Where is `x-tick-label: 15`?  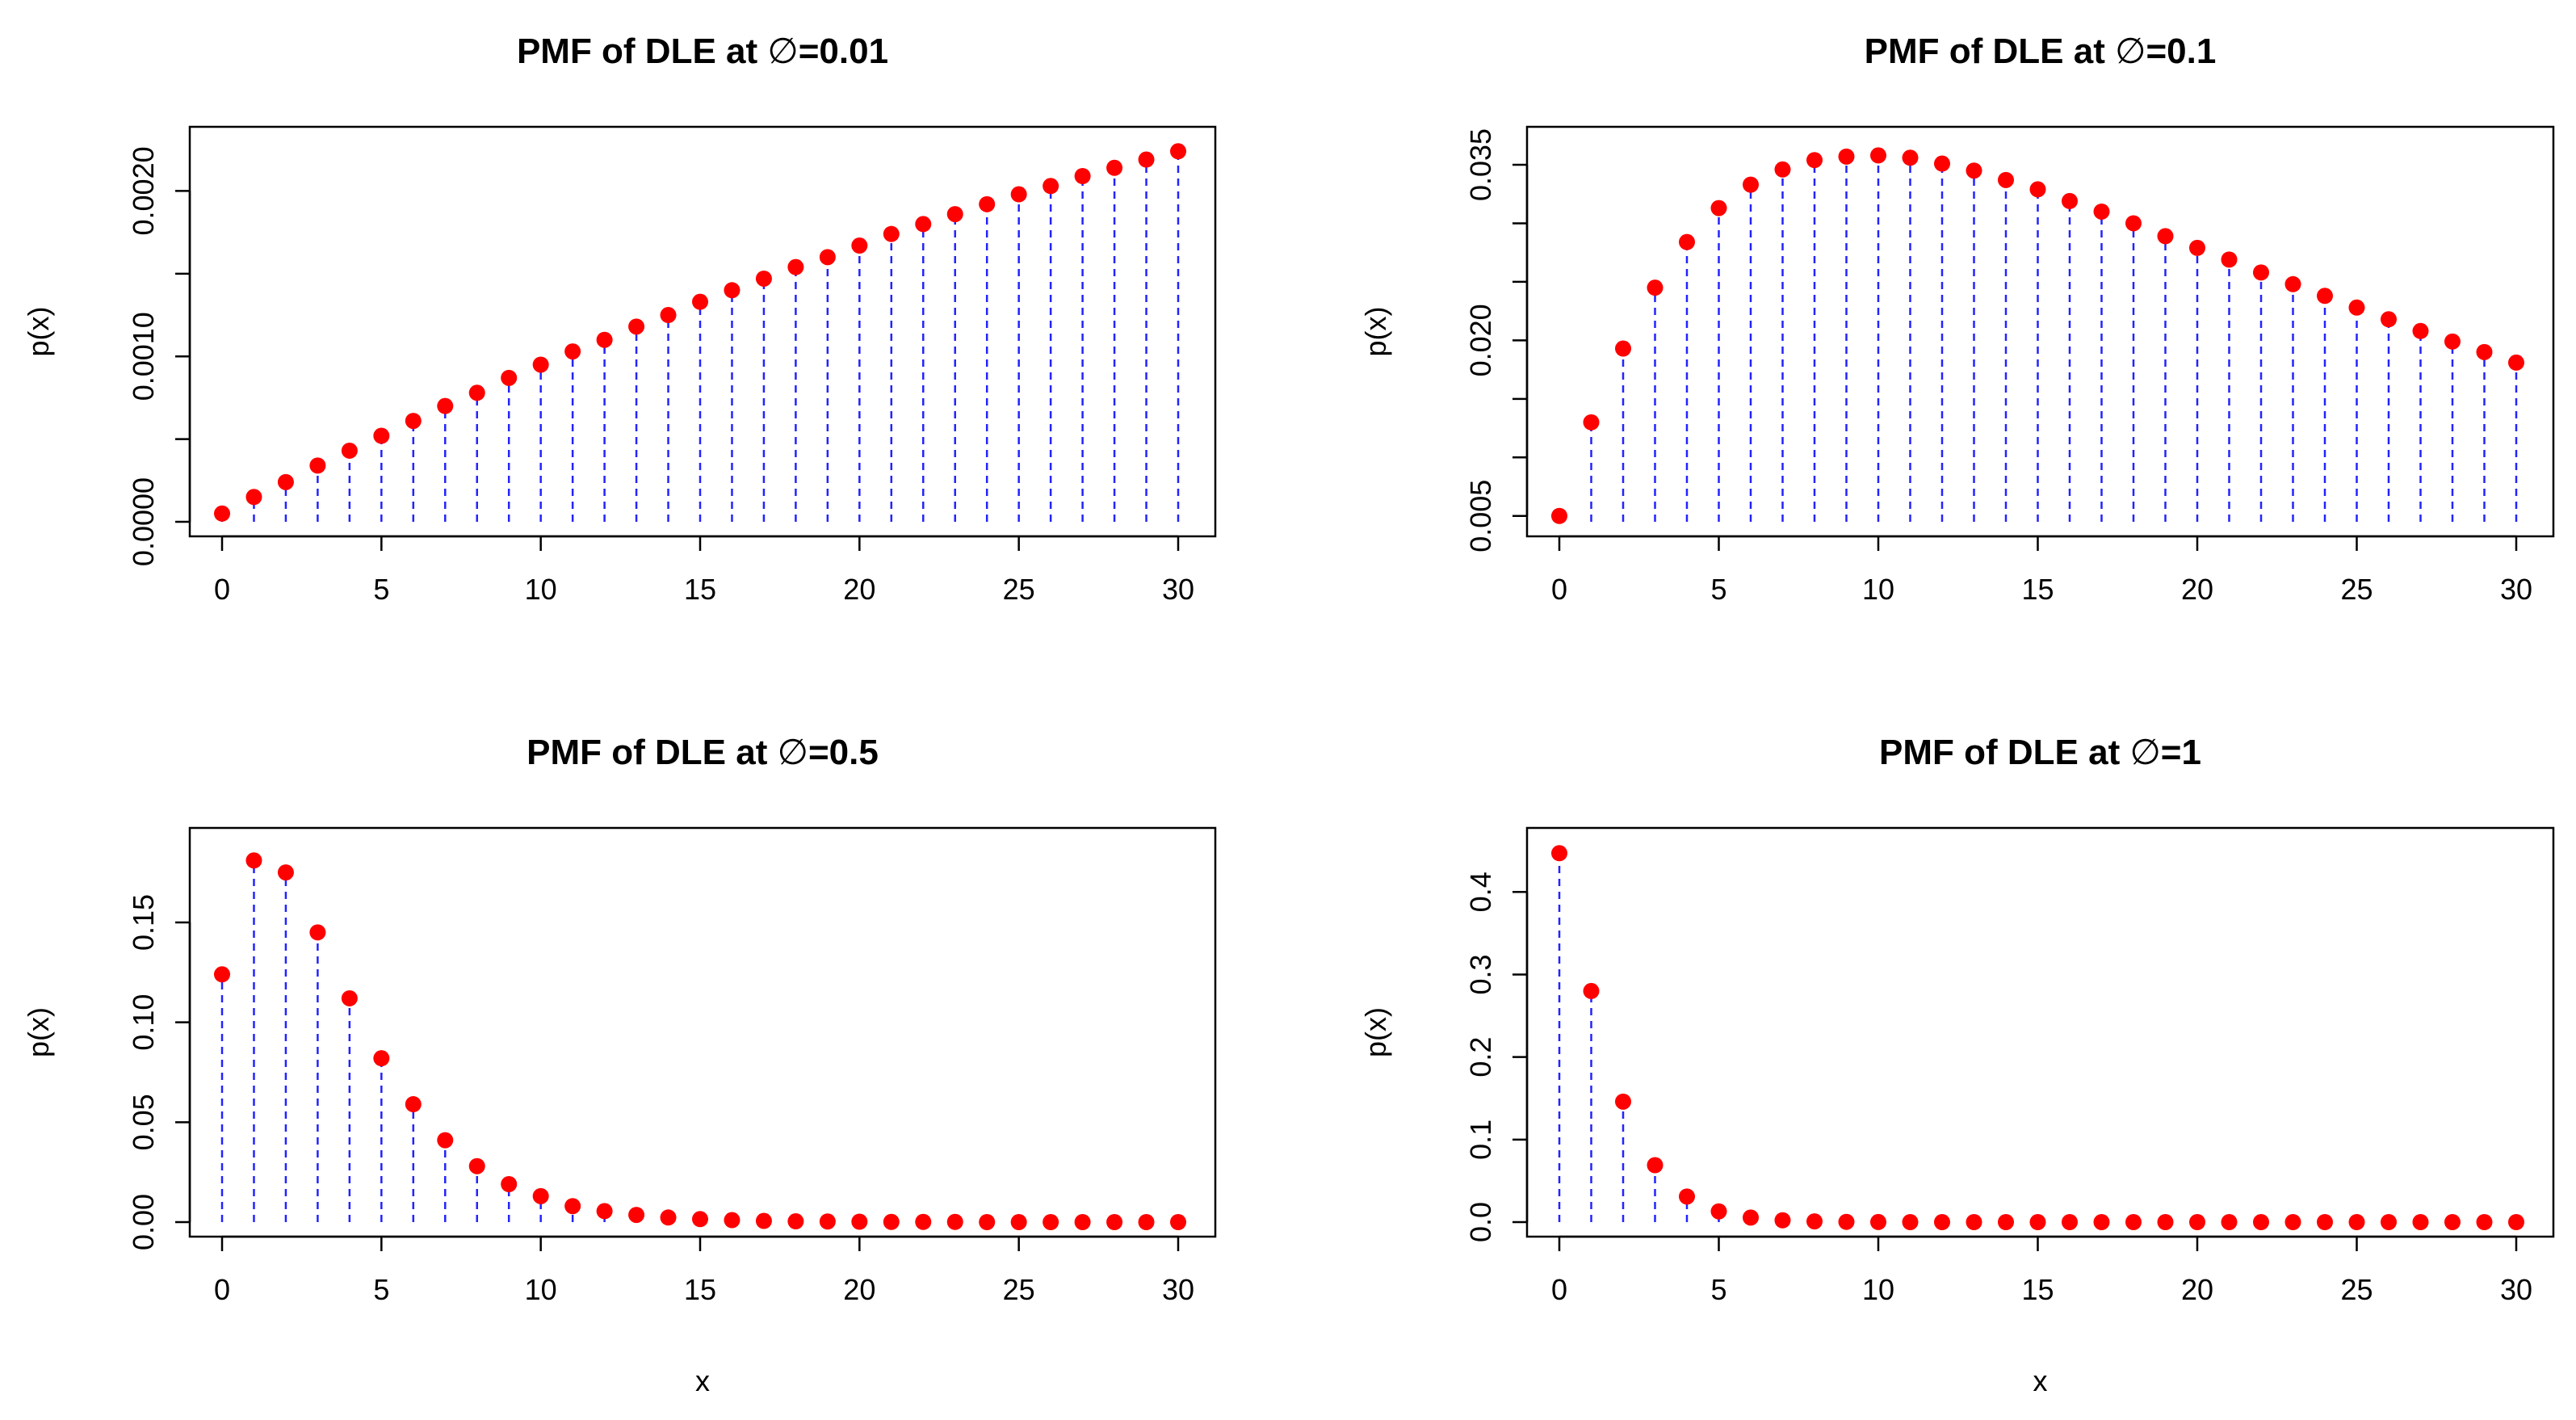
x-tick-label: 15 is located at coordinates (2037, 589).